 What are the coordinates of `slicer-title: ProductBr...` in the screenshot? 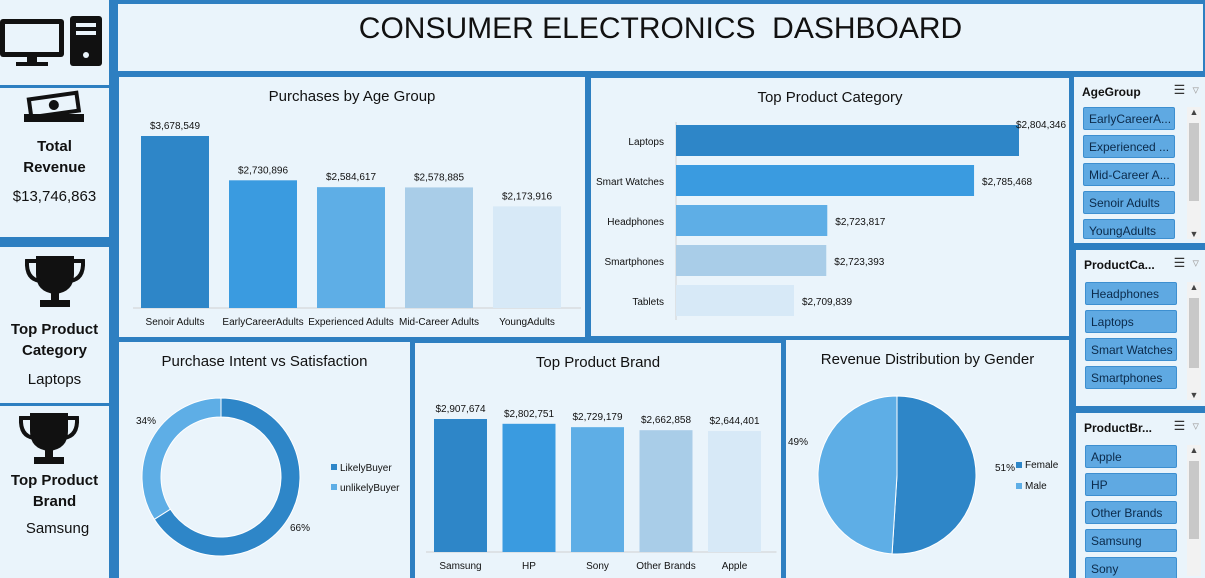 It's located at (1118, 428).